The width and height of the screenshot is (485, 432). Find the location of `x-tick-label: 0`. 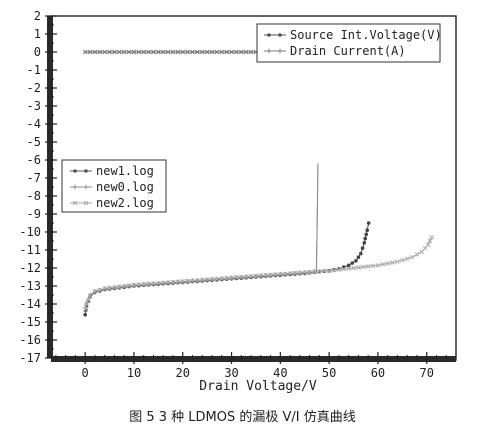

x-tick-label: 0 is located at coordinates (85, 373).